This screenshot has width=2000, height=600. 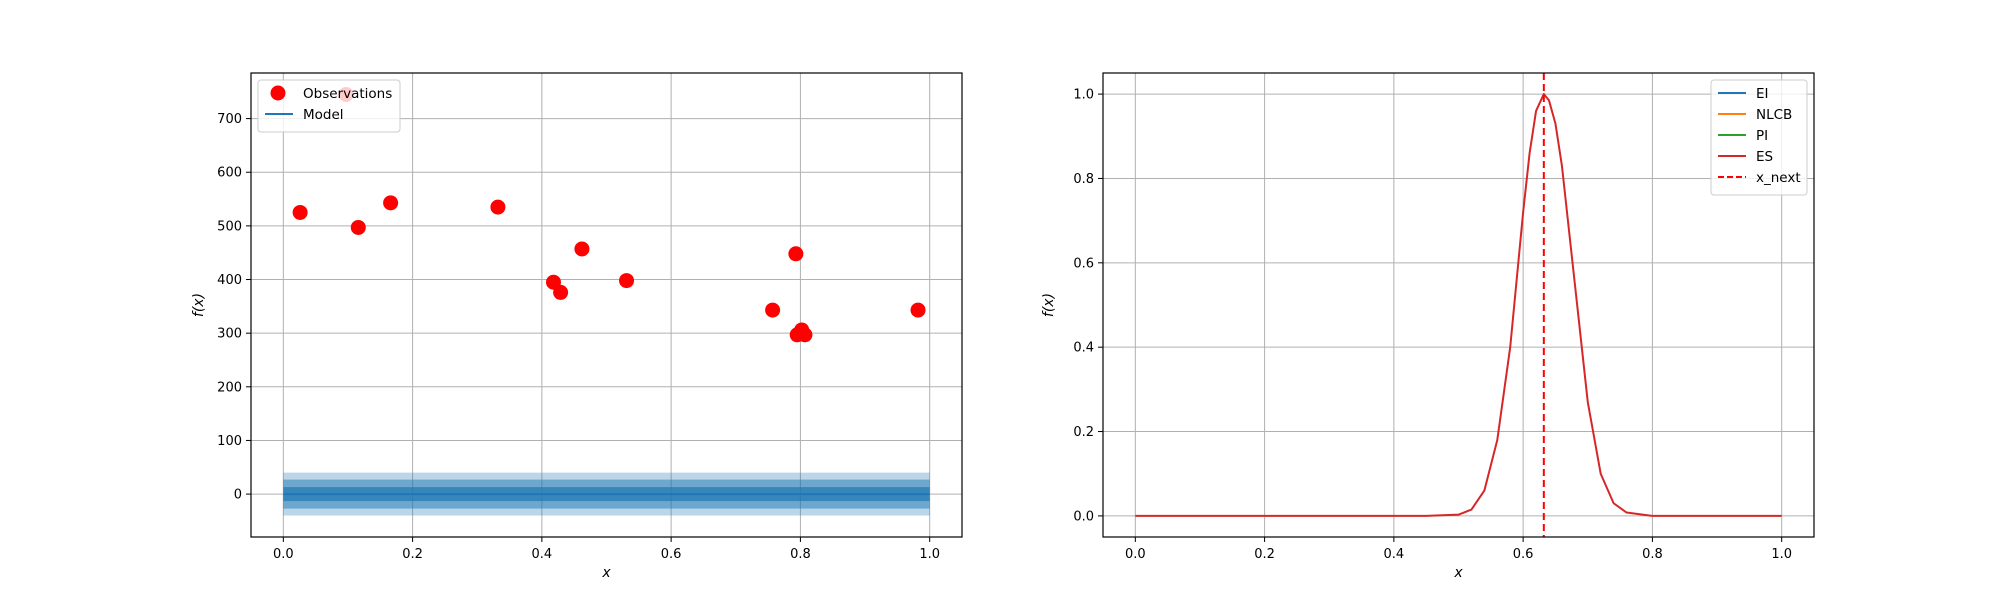 I want to click on legend-label: NLCB, so click(x=1774, y=115).